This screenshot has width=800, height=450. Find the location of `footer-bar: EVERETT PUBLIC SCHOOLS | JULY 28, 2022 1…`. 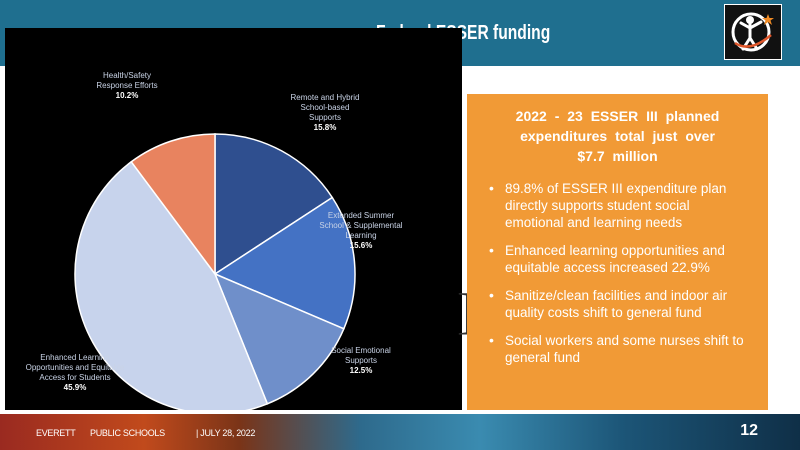

footer-bar: EVERETT PUBLIC SCHOOLS | JULY 28, 2022 1… is located at coordinates (400, 432).